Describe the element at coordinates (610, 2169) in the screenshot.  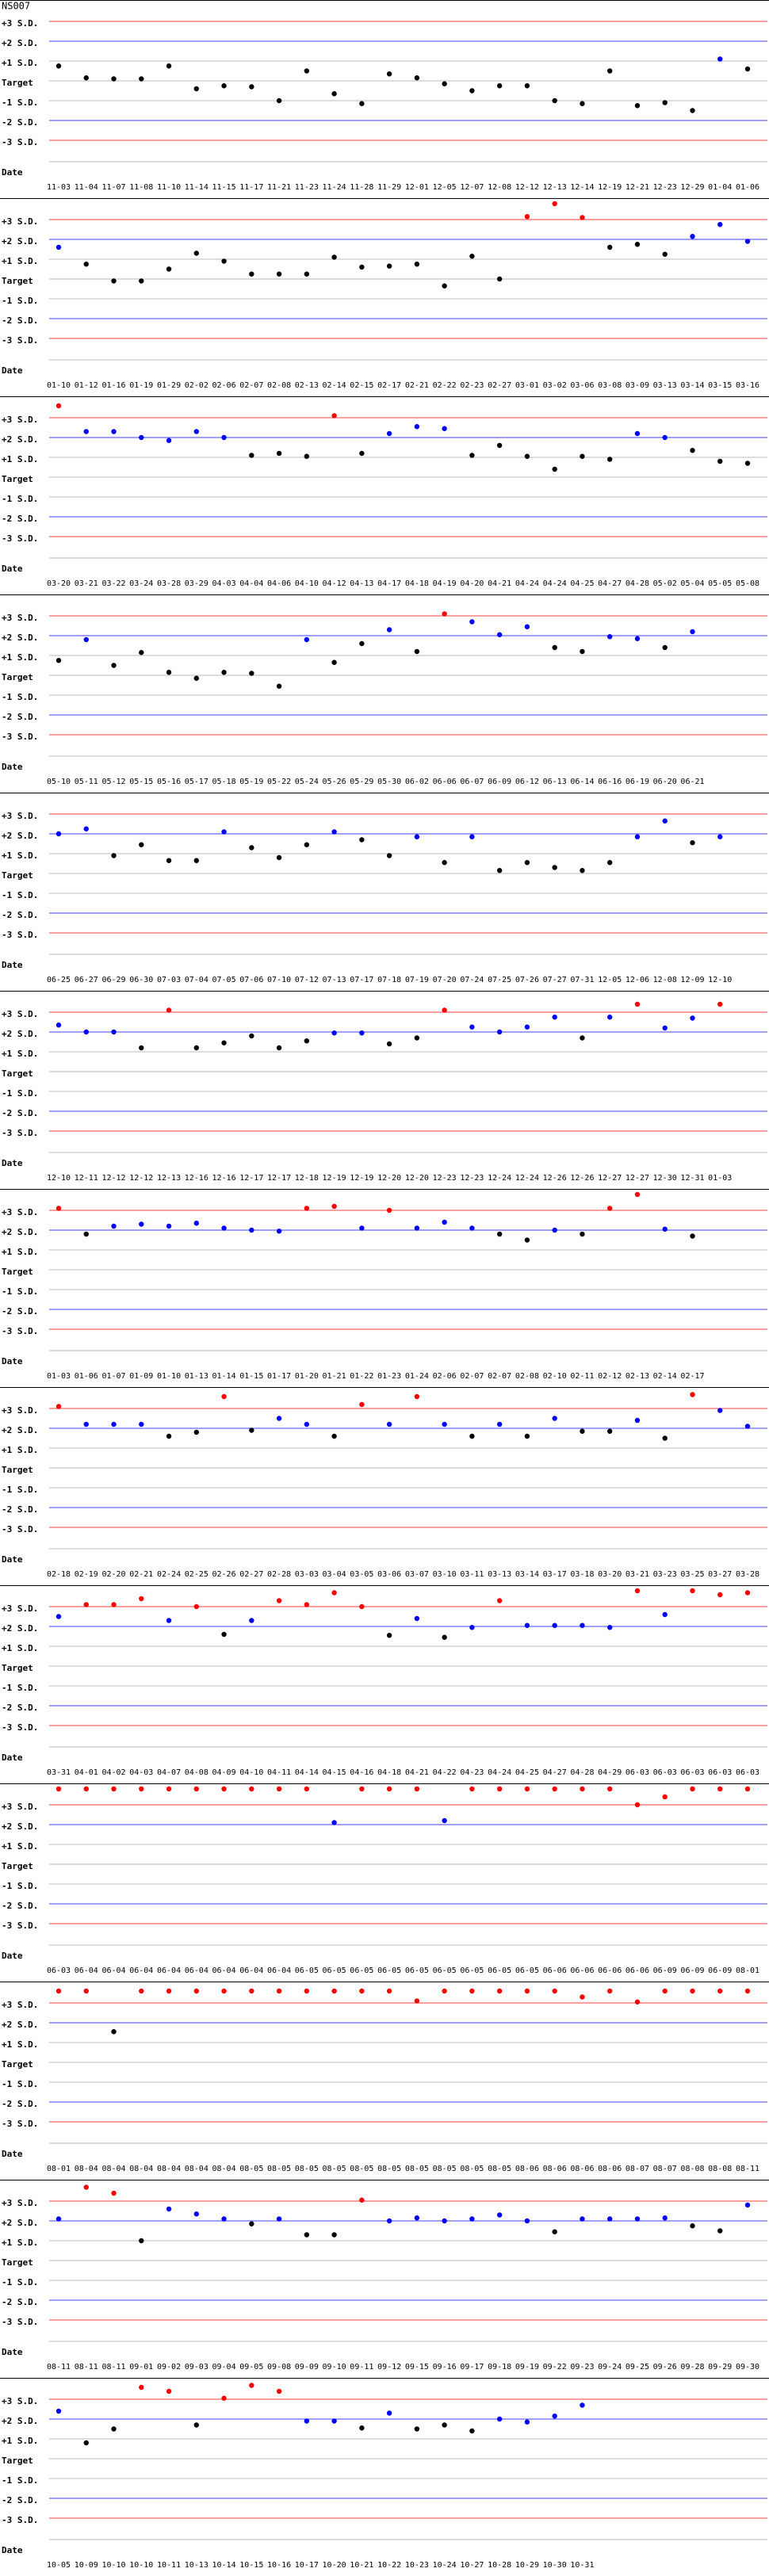
I see `x-tick-label: 08-06` at that location.